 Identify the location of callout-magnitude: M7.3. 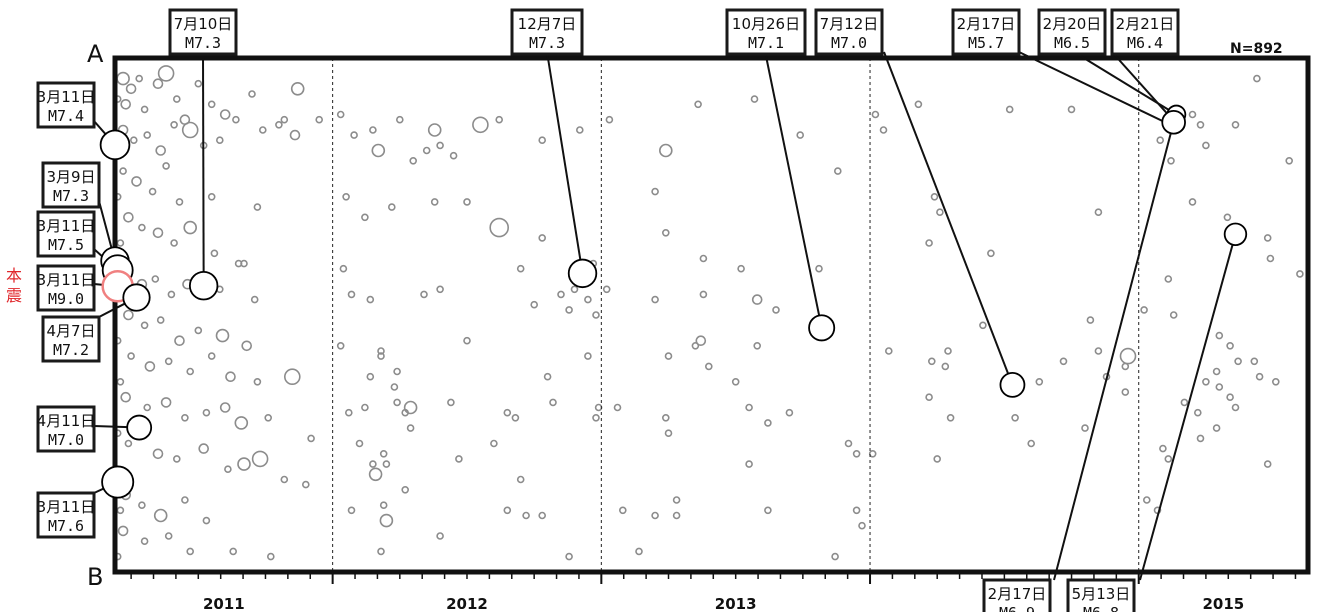
(547, 43).